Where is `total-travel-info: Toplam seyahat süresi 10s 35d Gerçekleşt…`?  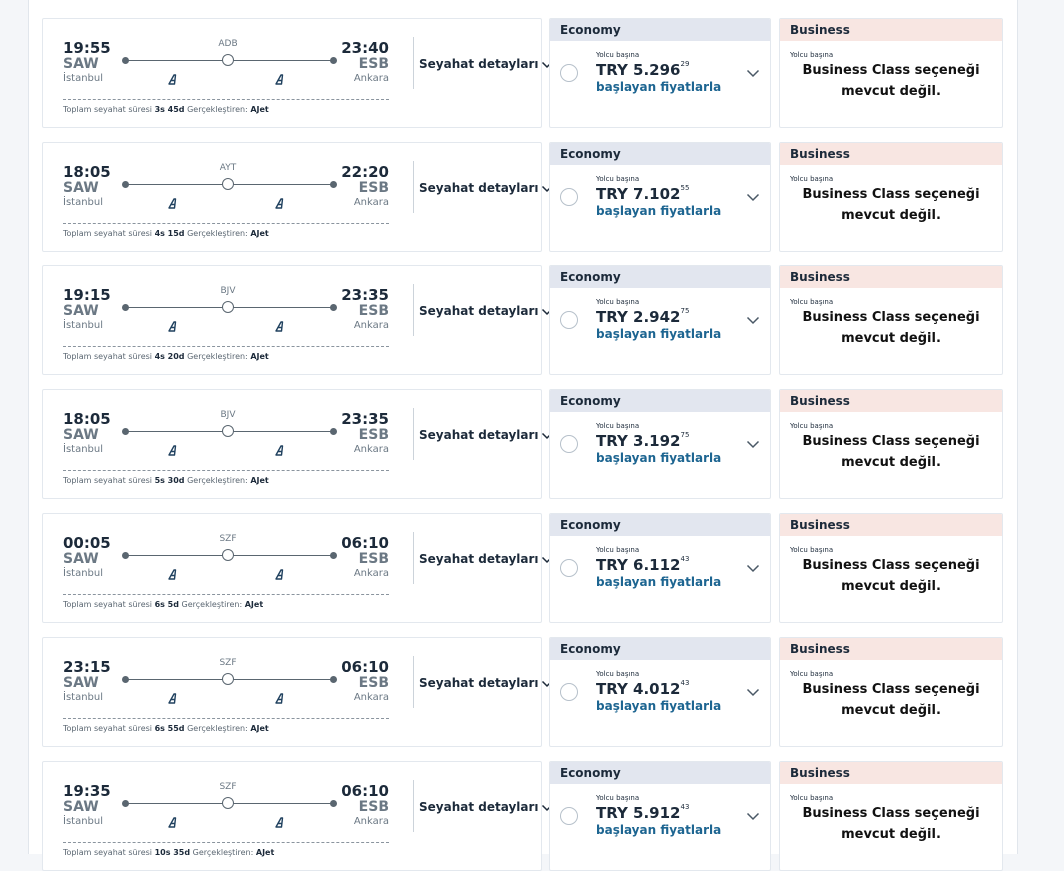
total-travel-info: Toplam seyahat süresi 10s 35d Gerçekleşt… is located at coordinates (168, 852).